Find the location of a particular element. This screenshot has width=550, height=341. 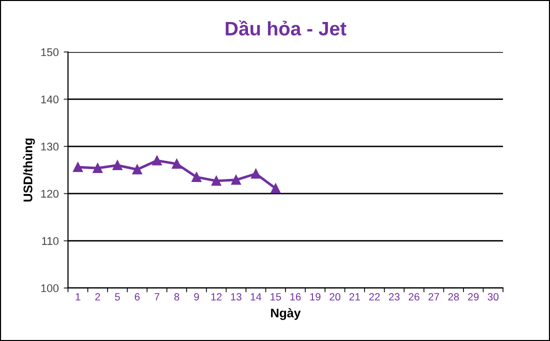

x-tick-label: 9 is located at coordinates (196, 297).